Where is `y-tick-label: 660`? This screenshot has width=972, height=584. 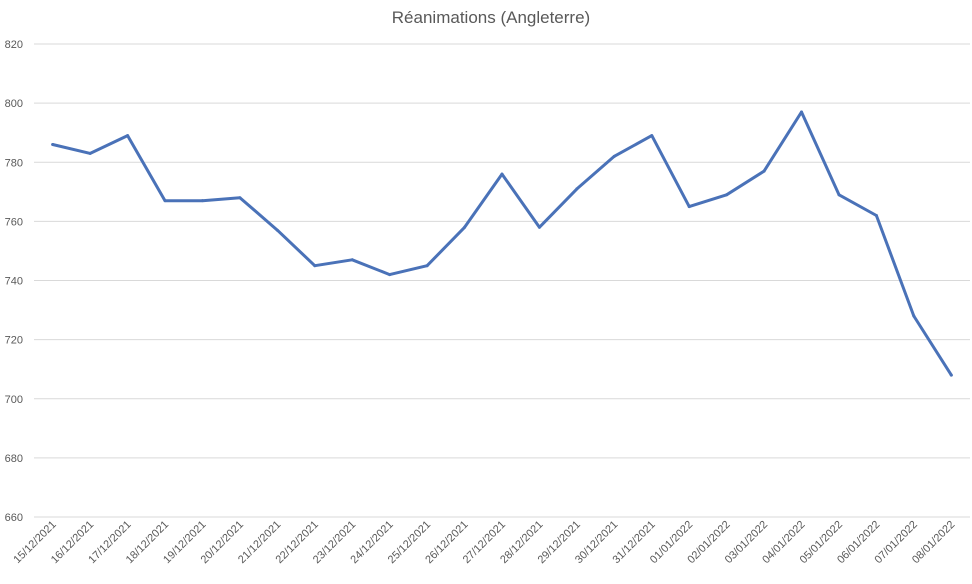 y-tick-label: 660 is located at coordinates (14, 518).